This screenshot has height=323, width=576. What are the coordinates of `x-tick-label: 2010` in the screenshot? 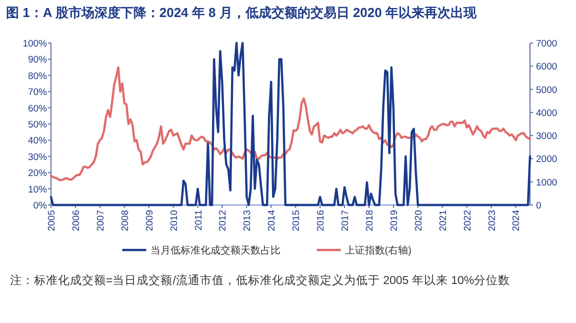 It's located at (174, 221).